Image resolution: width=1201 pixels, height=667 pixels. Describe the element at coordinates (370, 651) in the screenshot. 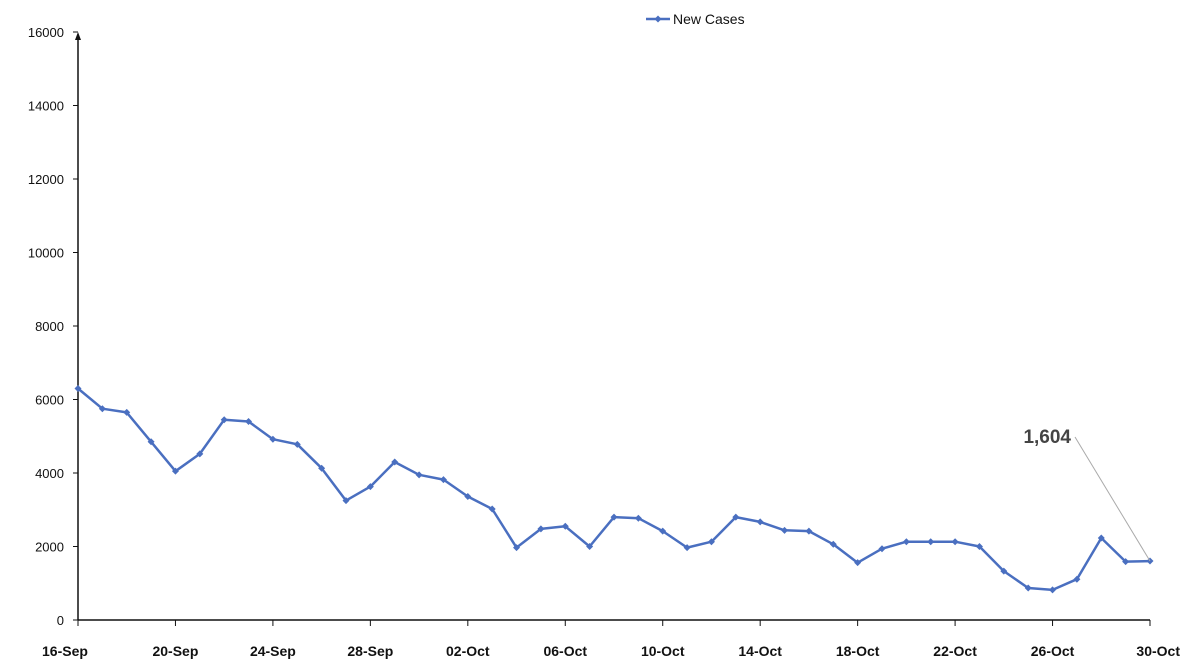

I see `x-tick-label: 28-Sep` at that location.